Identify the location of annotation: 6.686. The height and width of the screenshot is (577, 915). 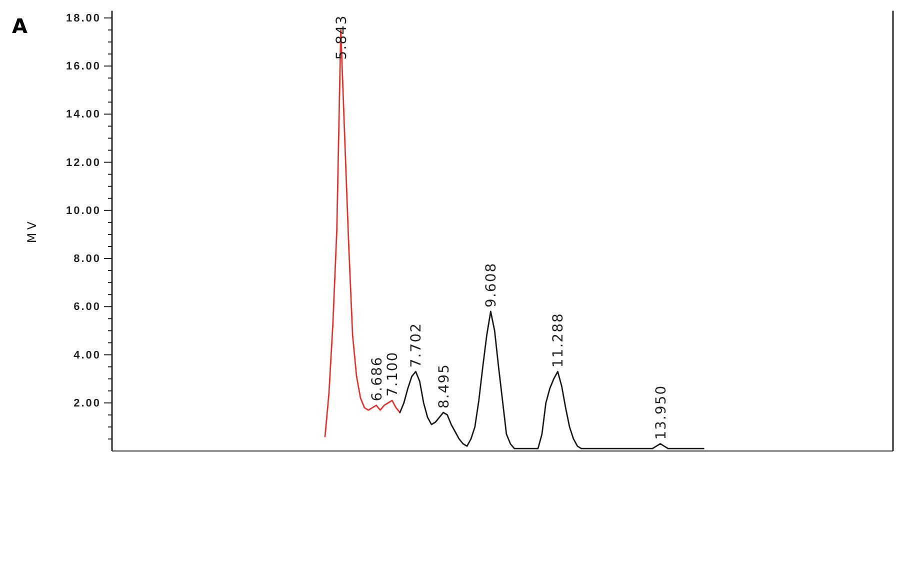
(377, 379).